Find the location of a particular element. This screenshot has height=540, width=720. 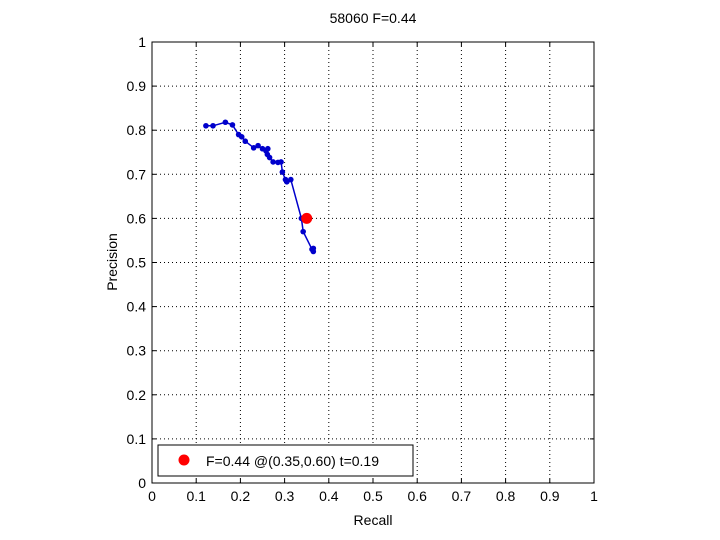

x-tick-labels: 0 0.1 0.2 0.3 0.4 0.5 0.6 0.7 0.8 0.9 1 is located at coordinates (373, 496).